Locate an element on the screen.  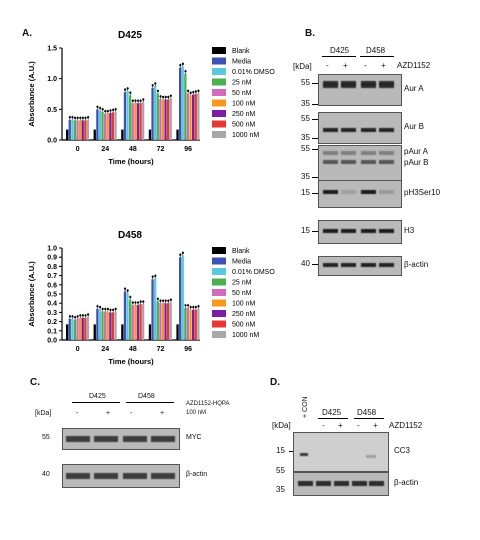
panel-label-b: B. is located at coordinates (310, 33).